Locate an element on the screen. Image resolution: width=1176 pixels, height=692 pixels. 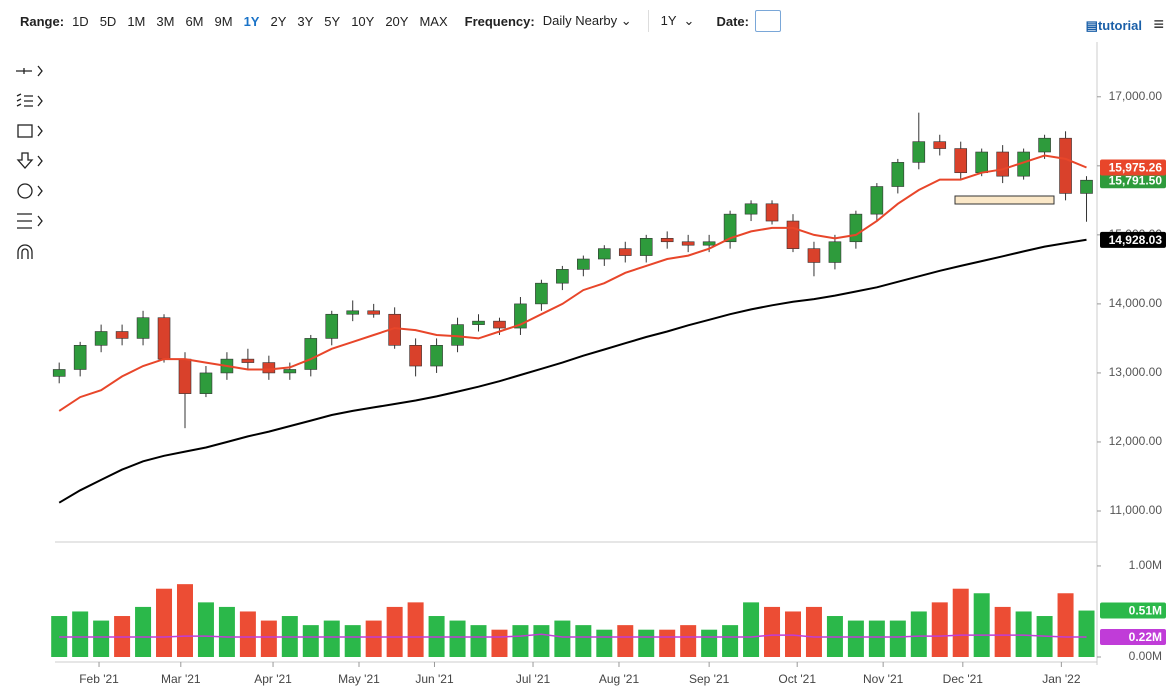
x-tick-label: May '21 is located at coordinates (359, 679).